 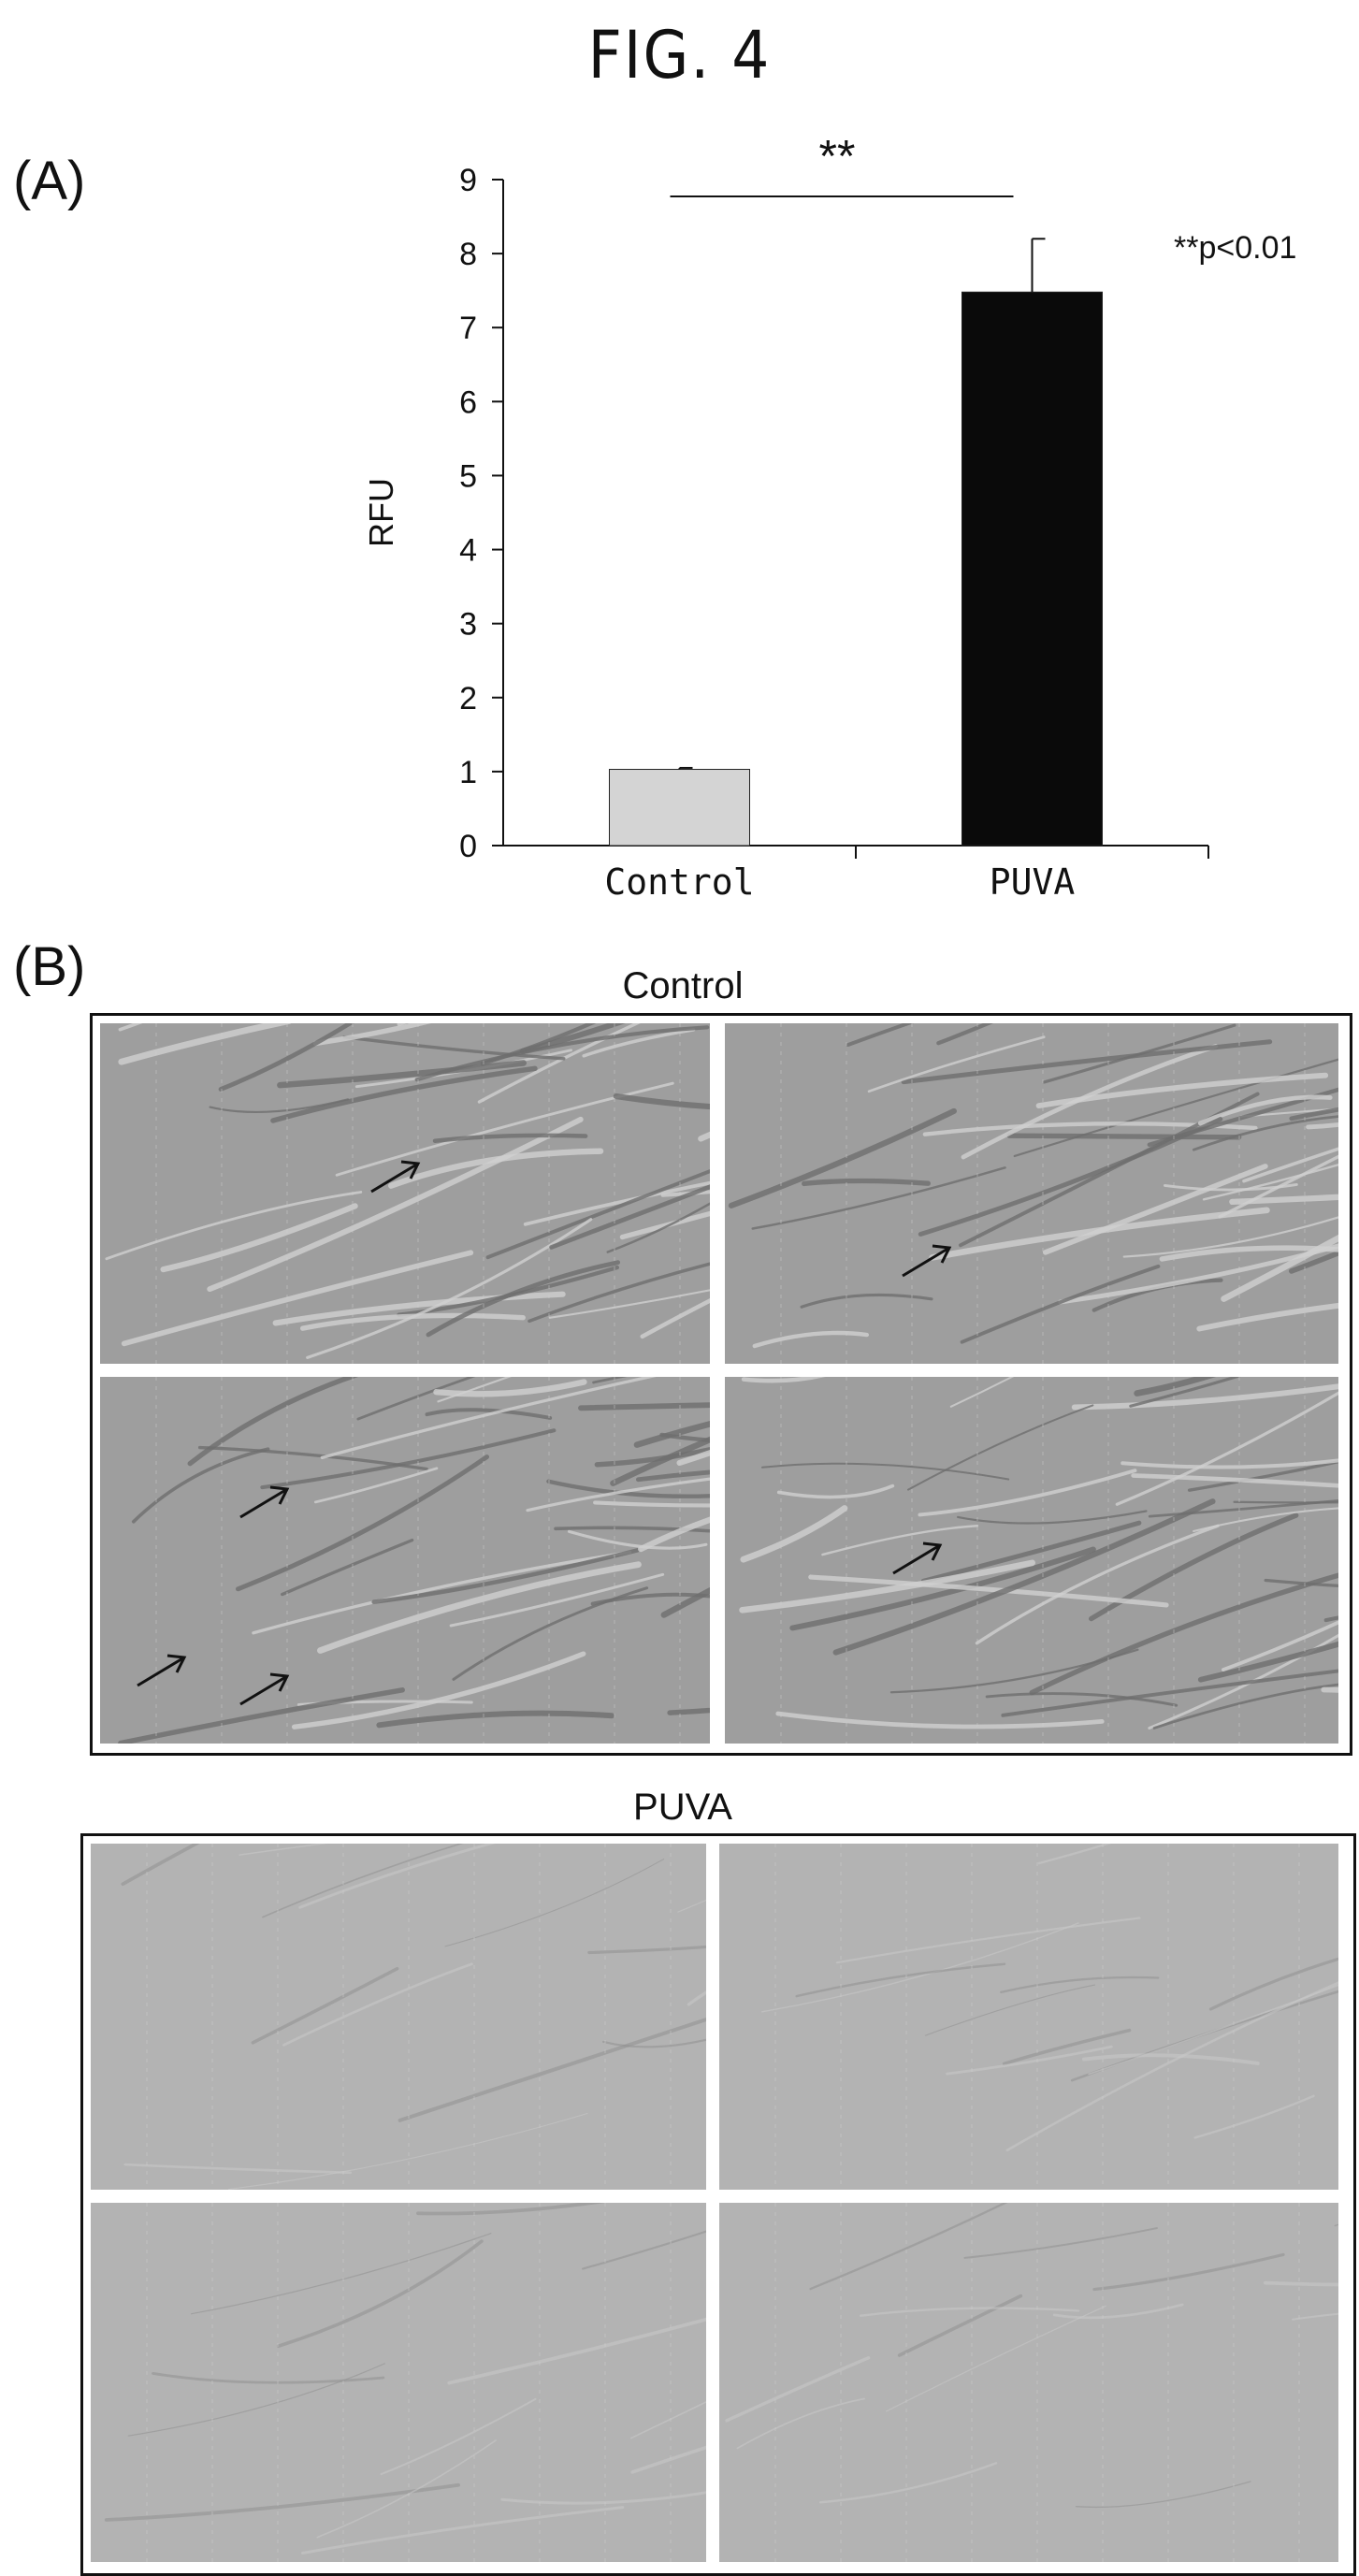 I want to click on bar-puva, so click(x=1032, y=569).